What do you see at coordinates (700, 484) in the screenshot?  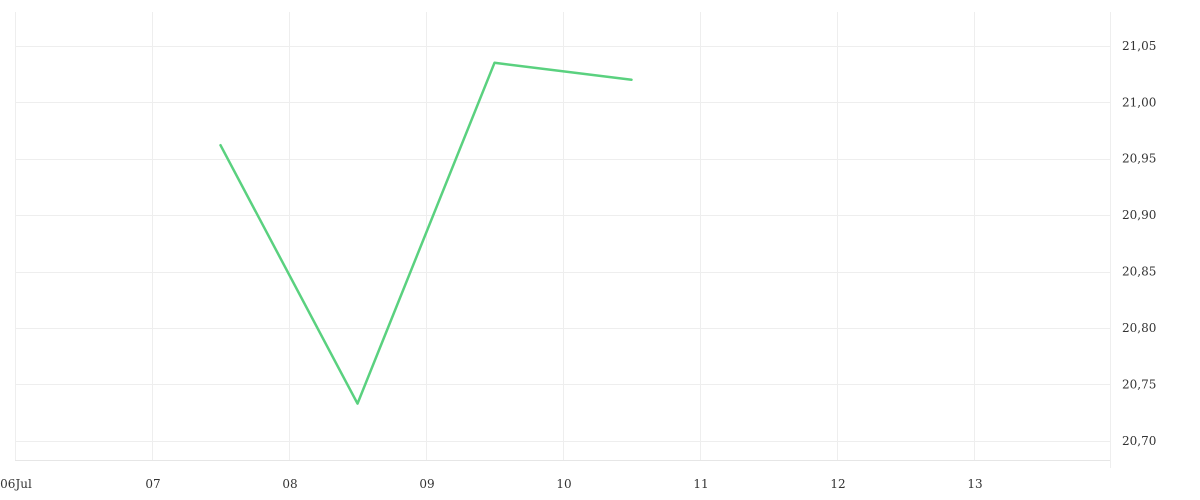 I see `x-tick-label: 11` at bounding box center [700, 484].